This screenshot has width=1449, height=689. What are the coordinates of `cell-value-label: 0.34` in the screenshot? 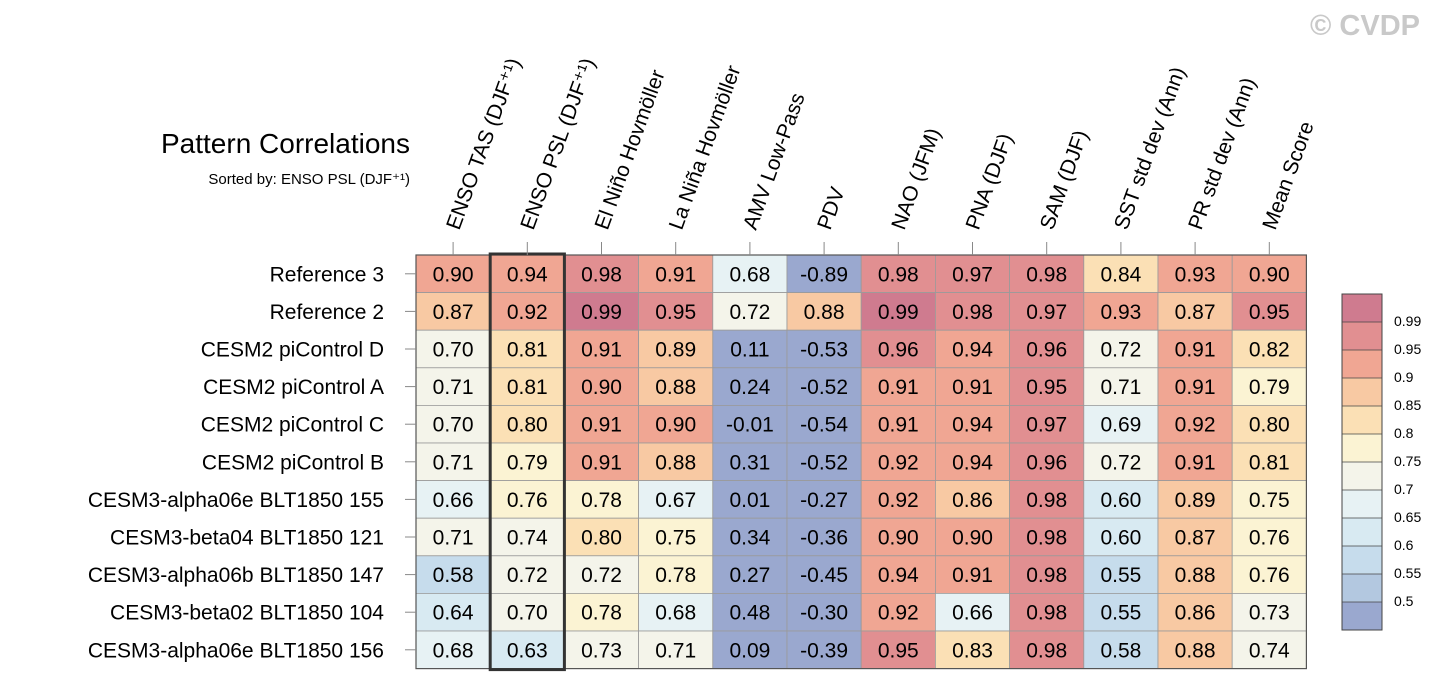 It's located at (749, 538).